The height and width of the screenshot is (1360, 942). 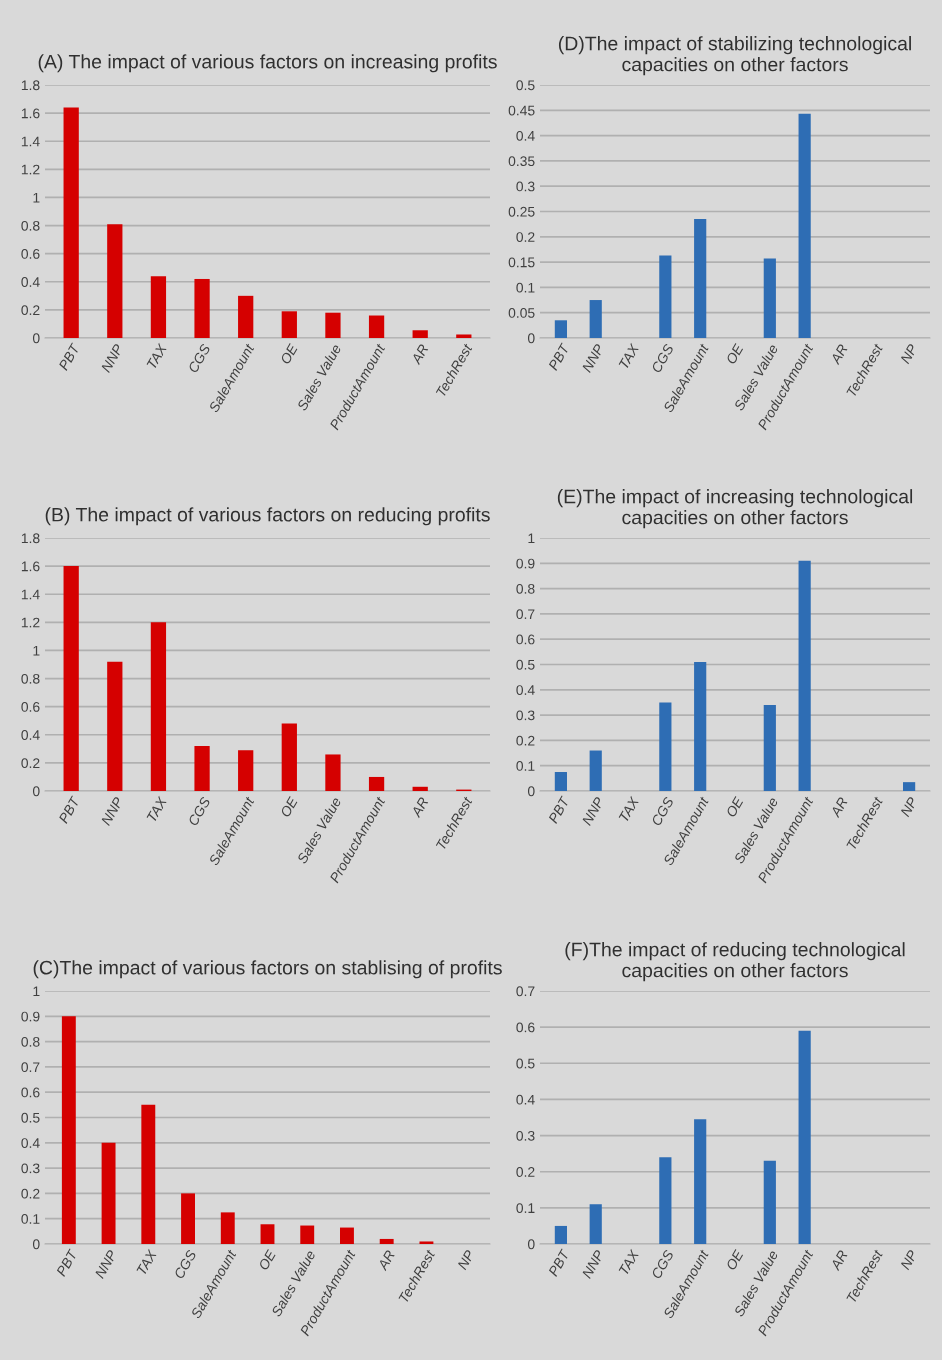 I want to click on chart-title: (D)The impact of stabilizing technological capacities on other factors, so click(x=734, y=56).